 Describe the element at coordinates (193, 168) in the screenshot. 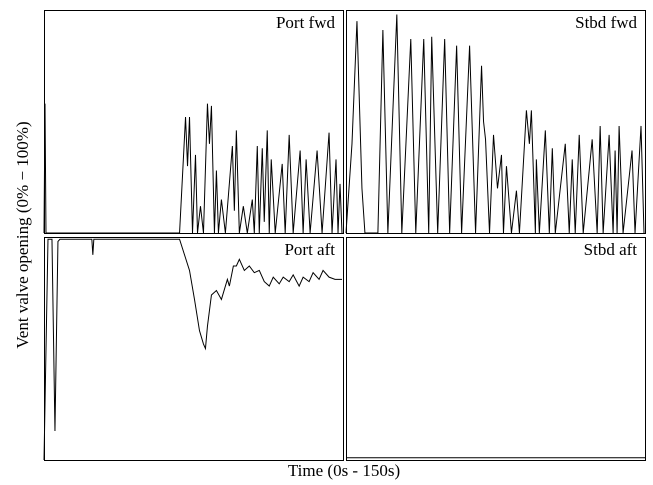

I see `line-trace` at that location.